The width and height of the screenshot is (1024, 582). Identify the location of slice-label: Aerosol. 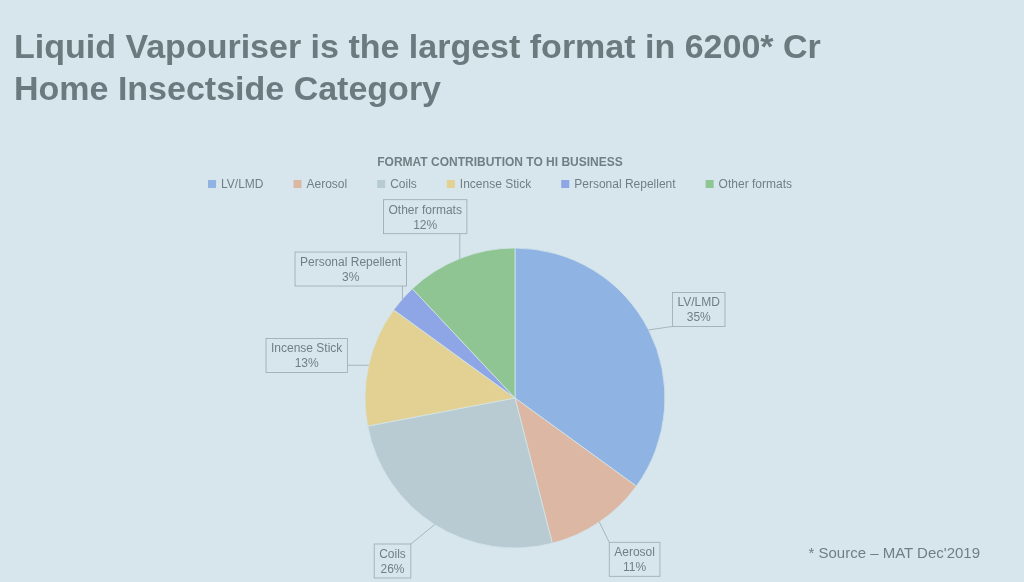
(634, 552).